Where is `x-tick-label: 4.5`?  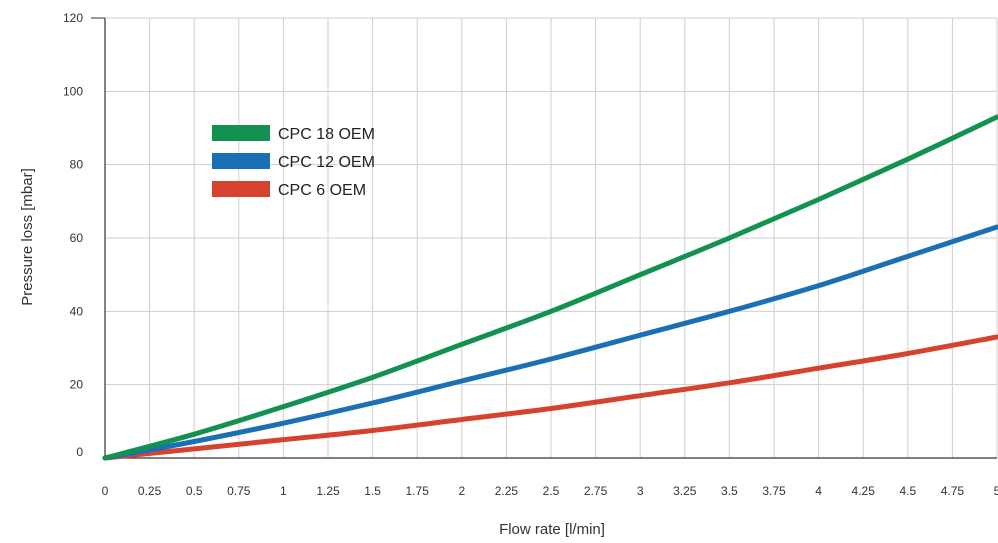
x-tick-label: 4.5 is located at coordinates (907, 491).